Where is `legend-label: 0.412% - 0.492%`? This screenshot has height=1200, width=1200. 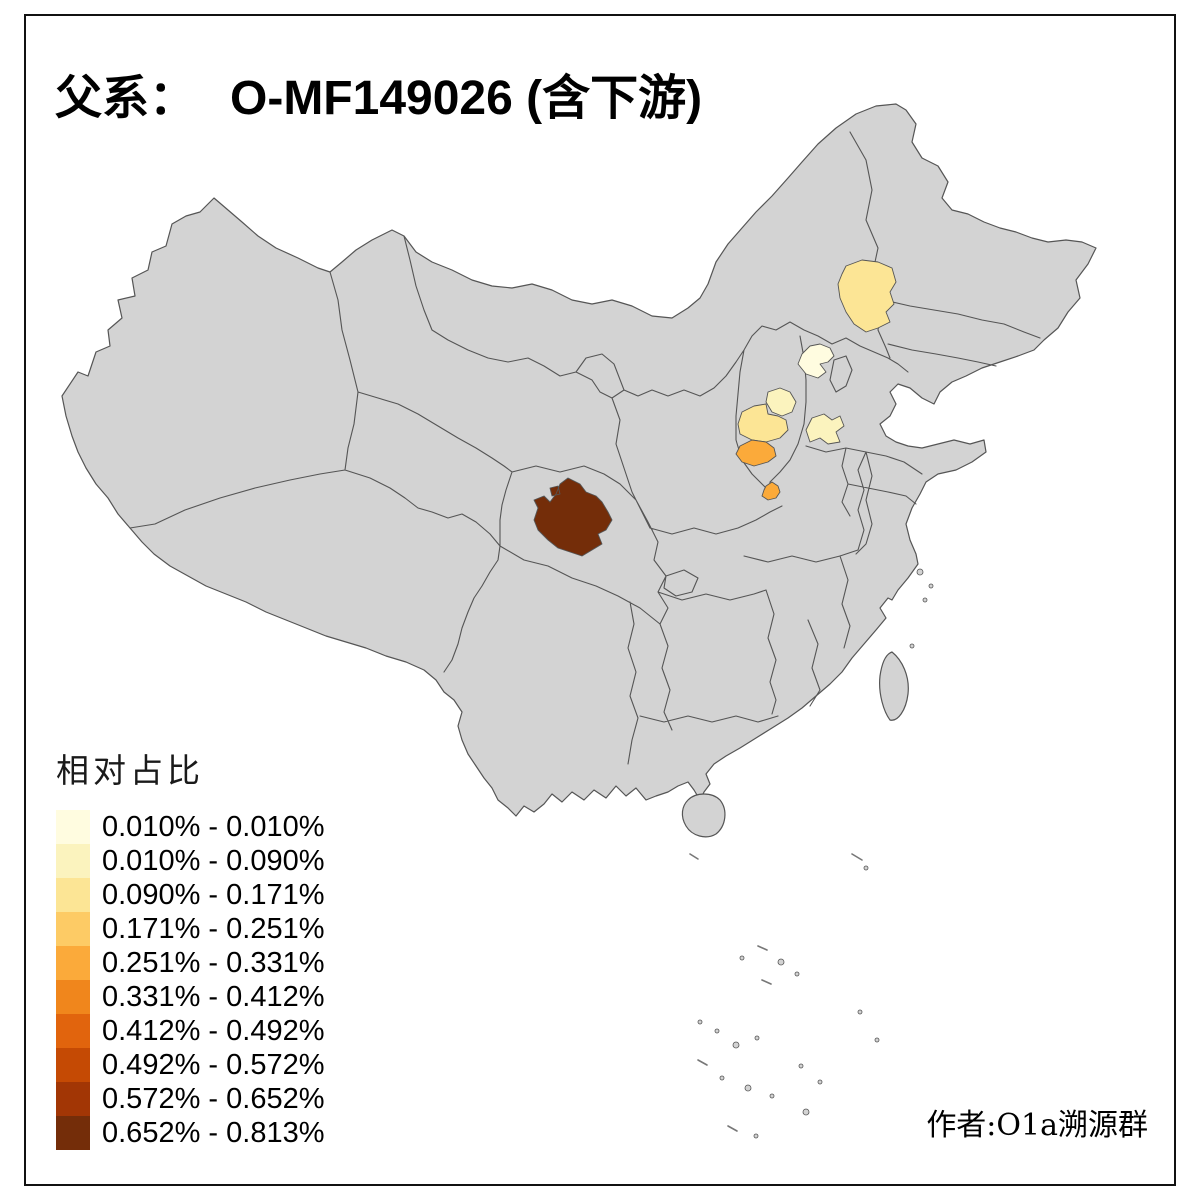
legend-label: 0.412% - 0.492% is located at coordinates (213, 1030).